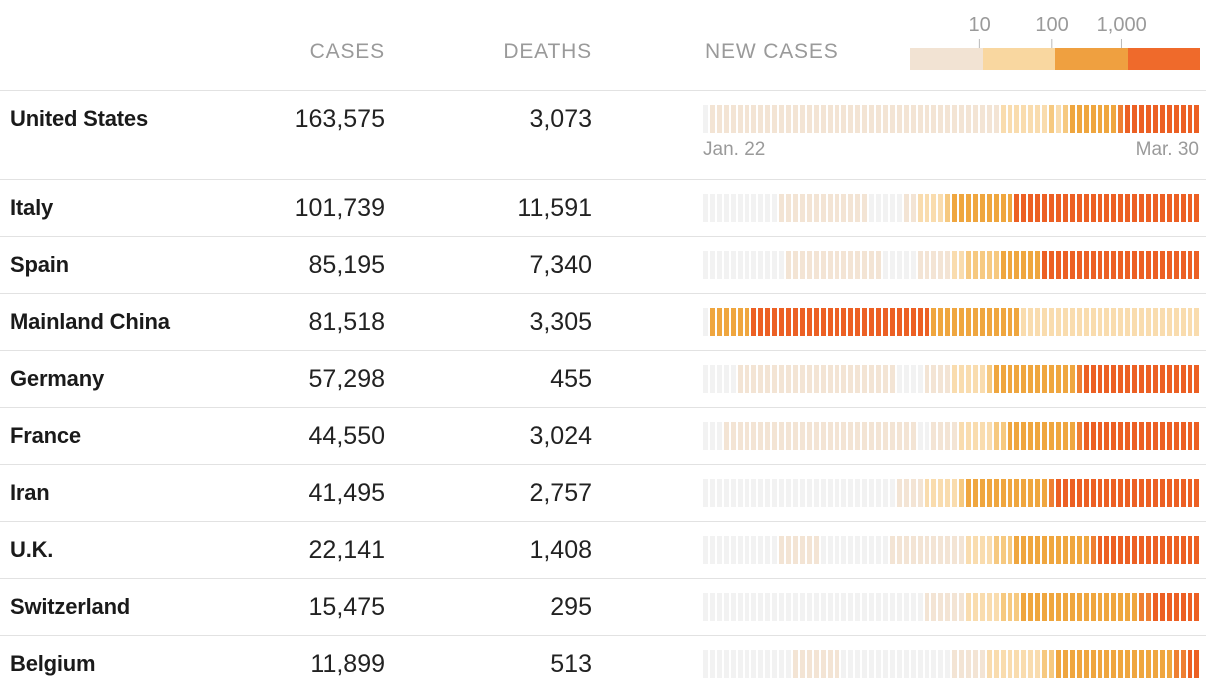 This screenshot has width=1206, height=692. I want to click on table-row: Italy 101,739 11,591, so click(603, 207).